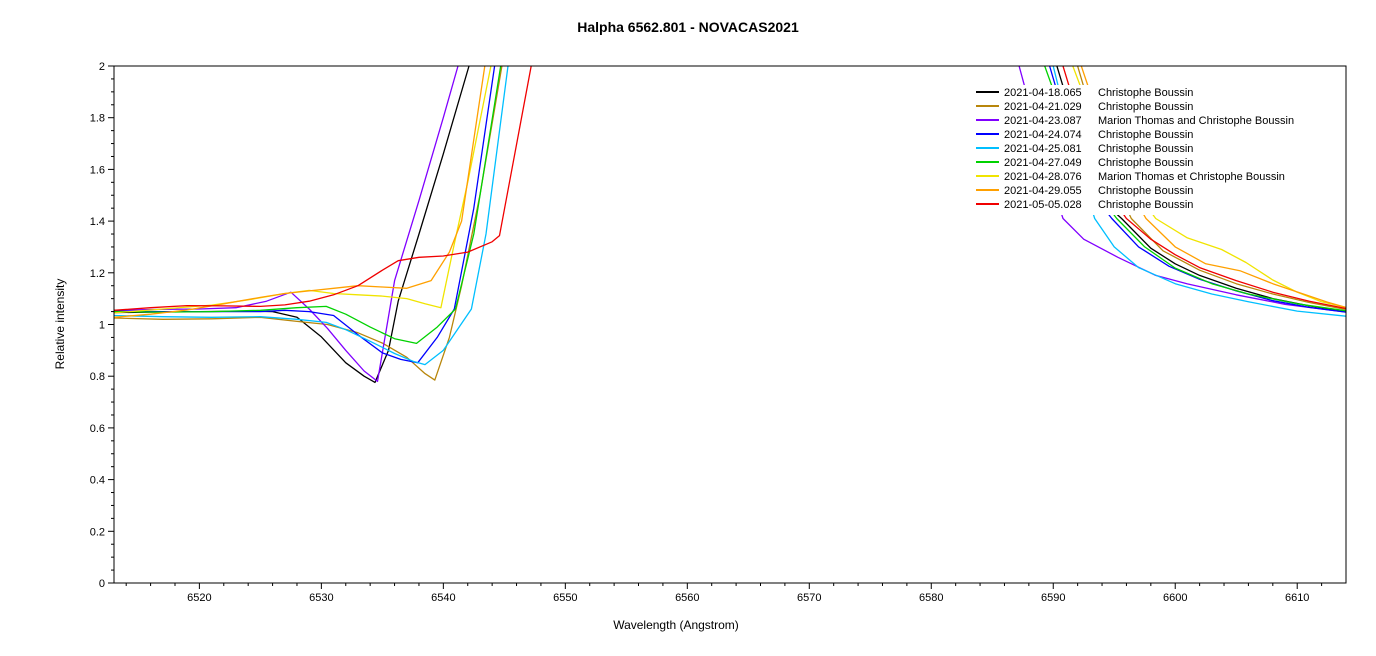  I want to click on y-axis: 0 0.2 0.4 0.6 0.8 1 1.2 1.4 1.6 1.8 2, so click(102, 325).